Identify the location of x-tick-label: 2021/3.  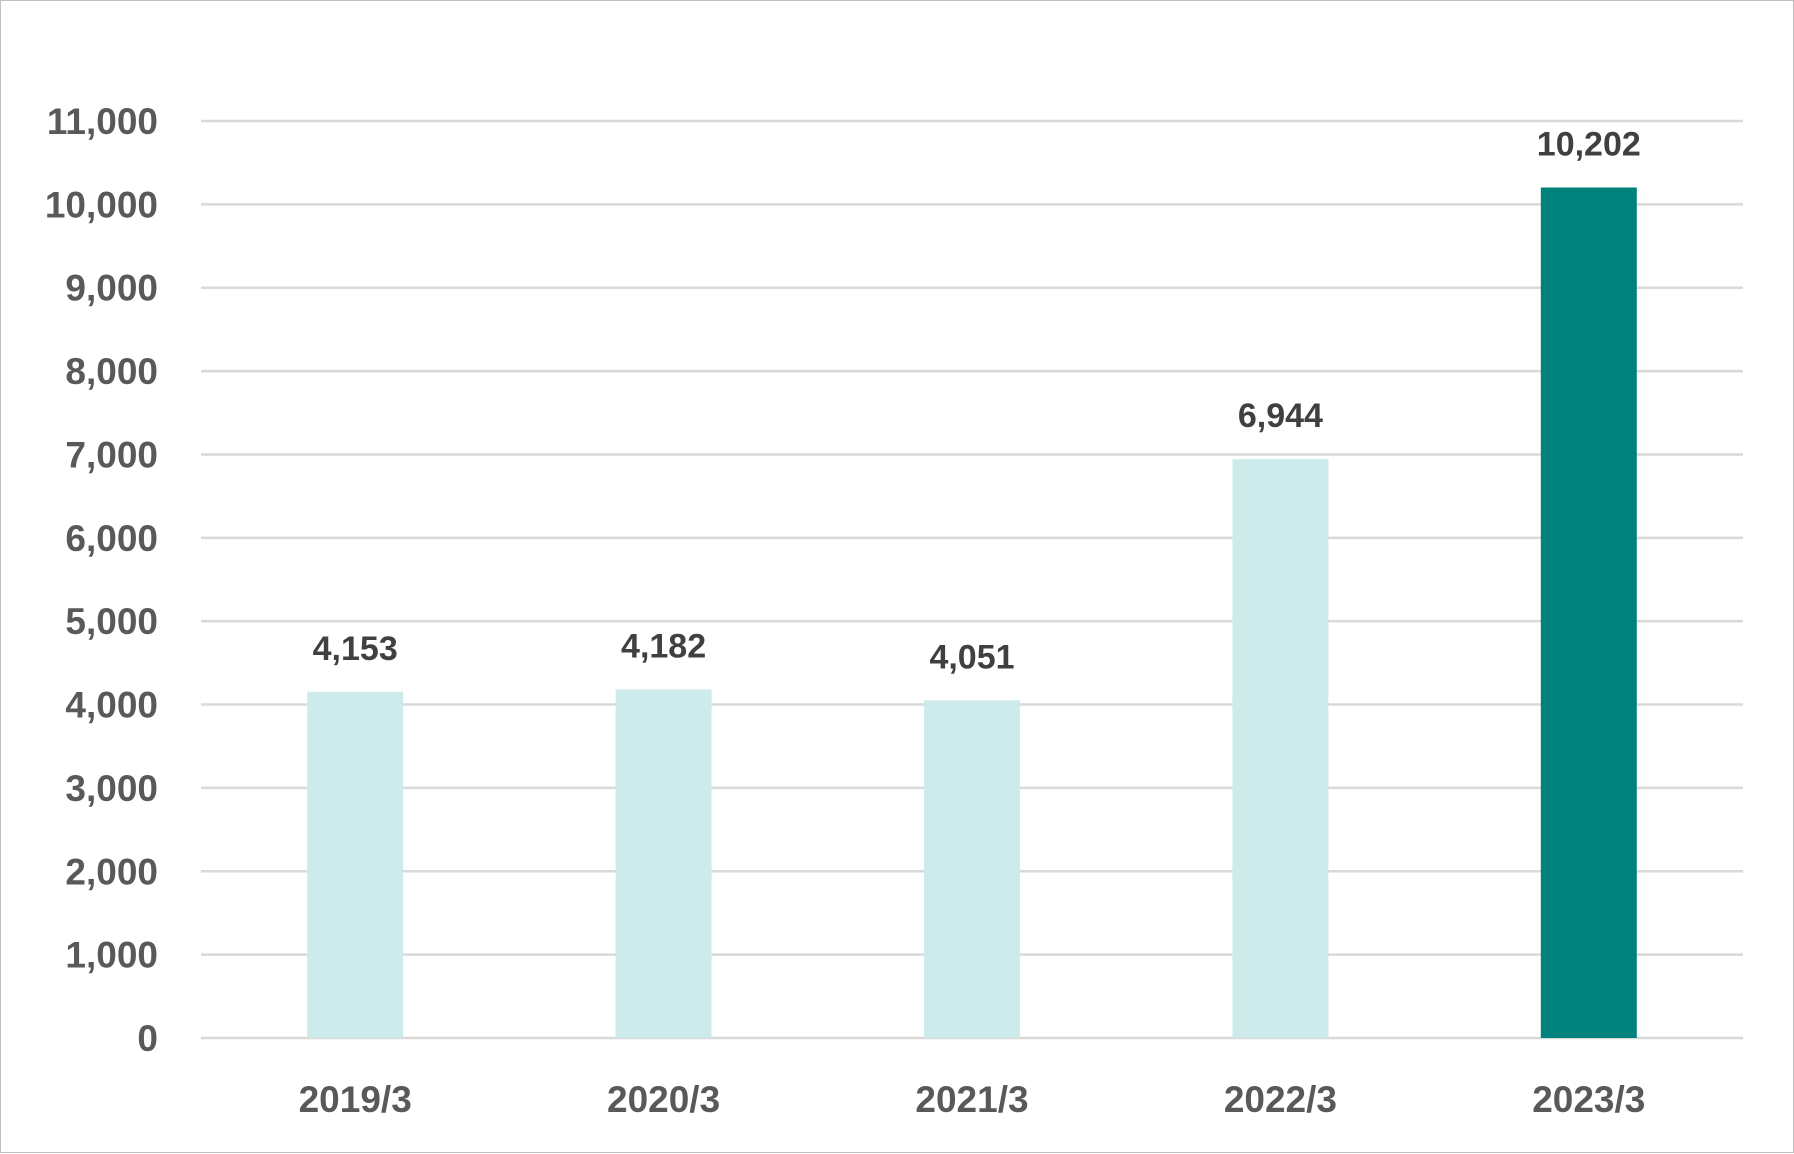
(971, 1099).